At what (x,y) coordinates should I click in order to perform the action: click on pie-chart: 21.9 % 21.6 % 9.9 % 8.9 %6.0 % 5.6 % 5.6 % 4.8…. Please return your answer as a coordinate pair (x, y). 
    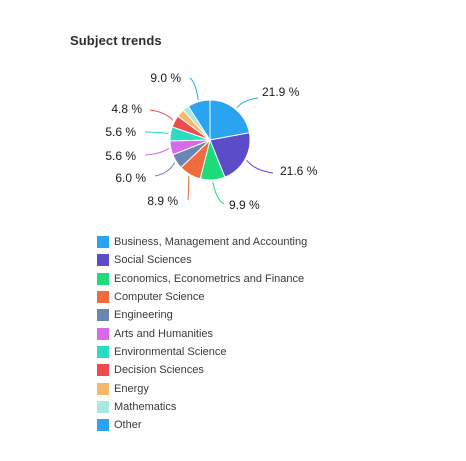
    Looking at the image, I should click on (211, 141).